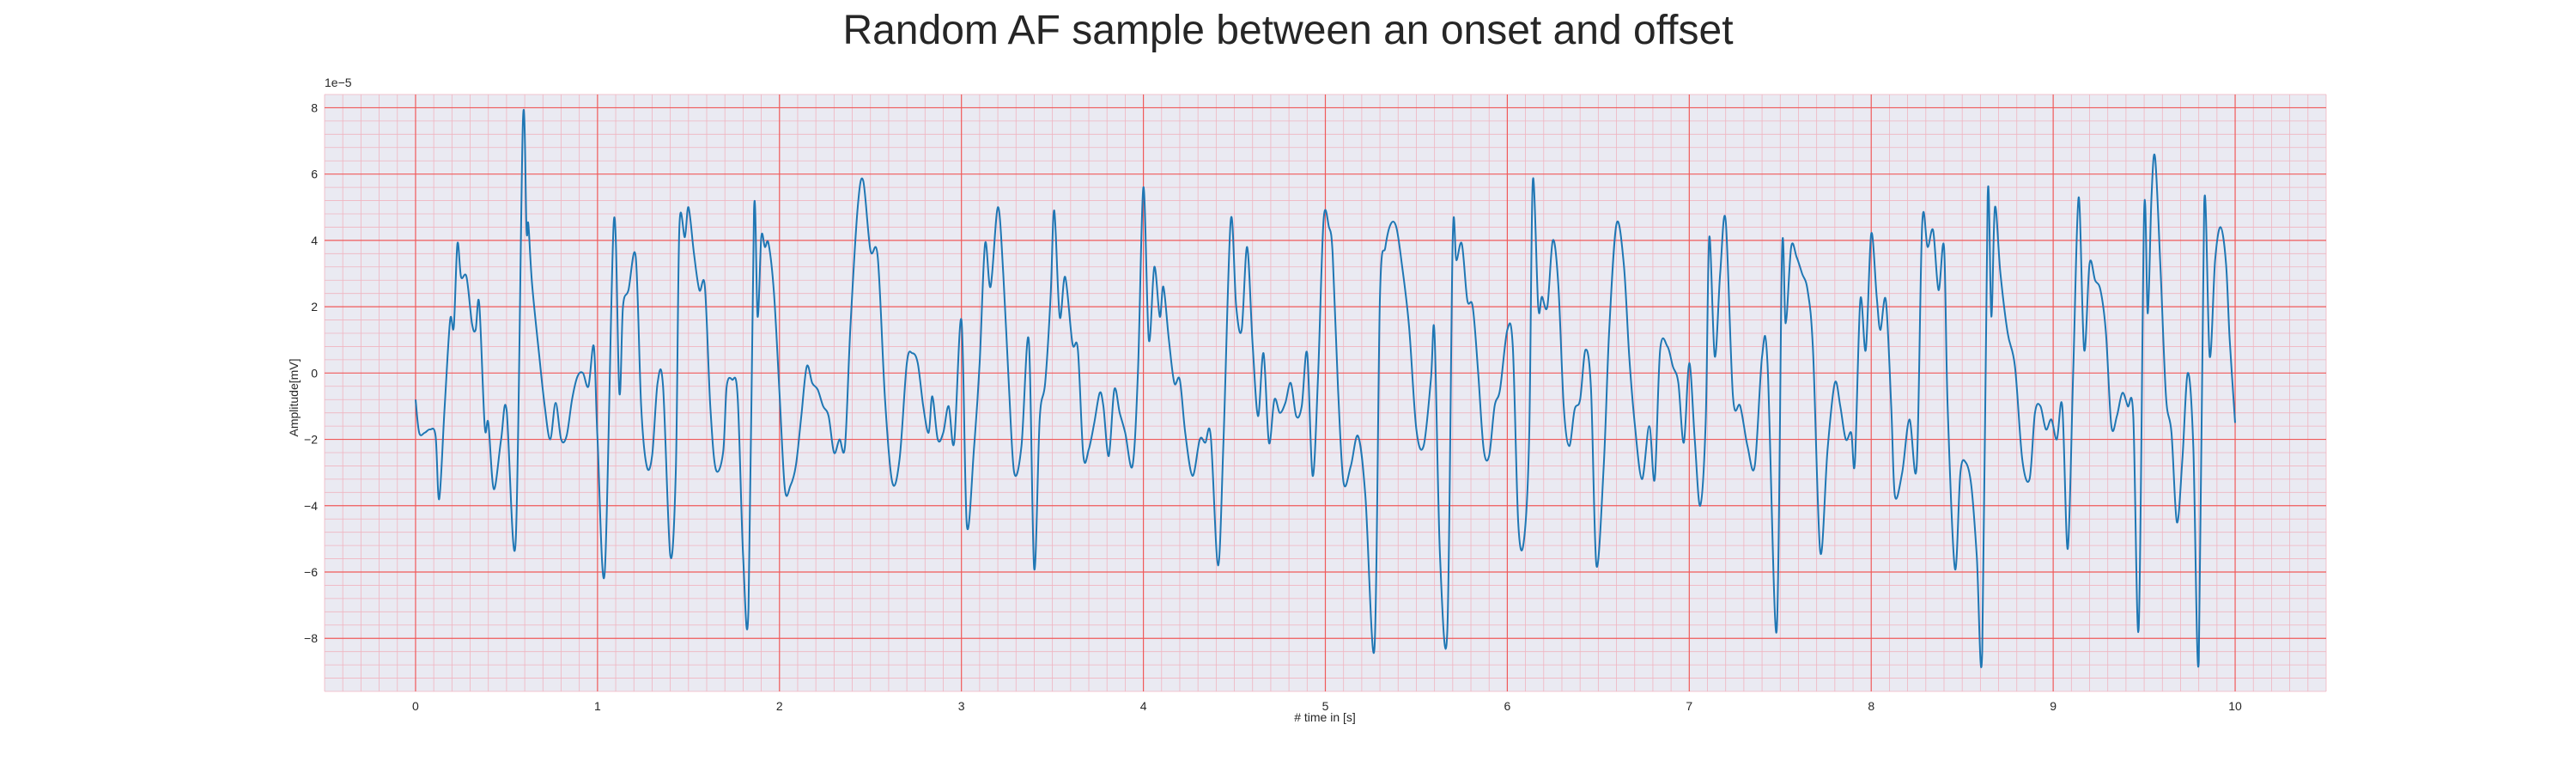 The width and height of the screenshot is (2576, 773). Describe the element at coordinates (311, 440) in the screenshot. I see `y-tick-label: −2` at that location.